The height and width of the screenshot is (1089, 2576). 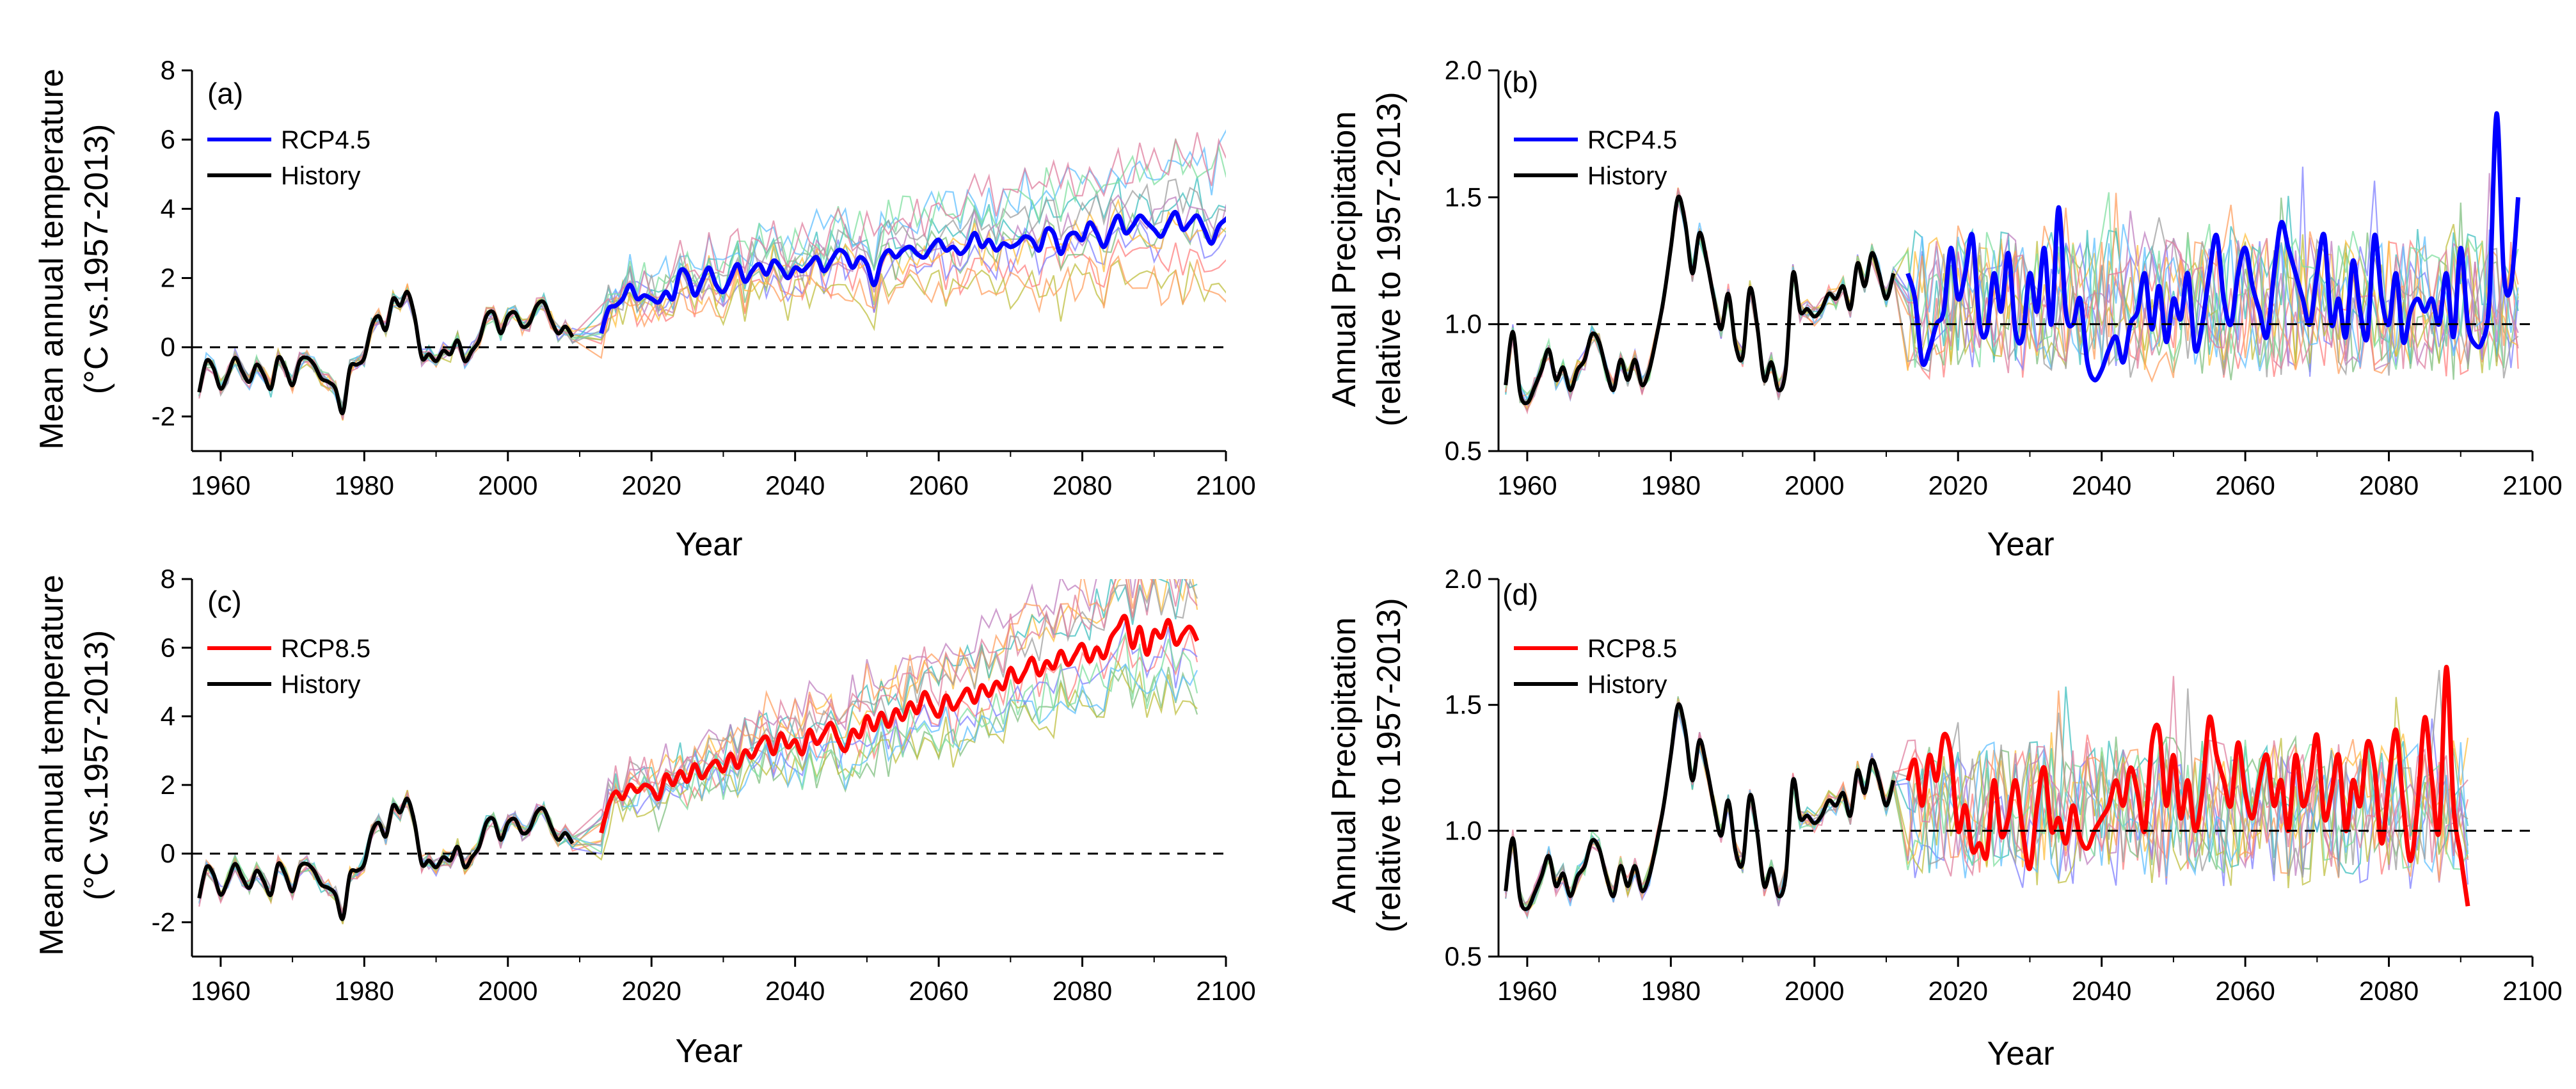 I want to click on panel-d-plot-area, so click(x=1987, y=792).